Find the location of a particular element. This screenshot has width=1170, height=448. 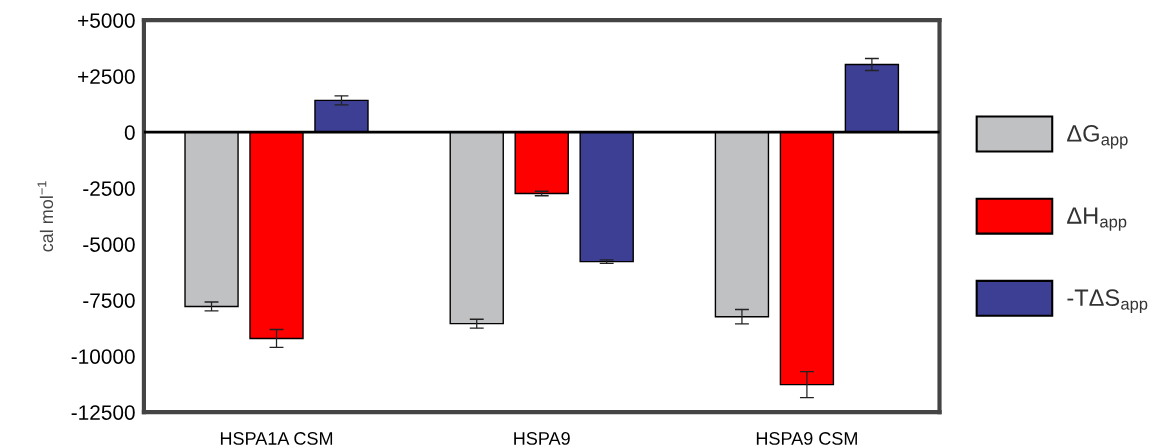

y-tick-label: -7500 is located at coordinates (109, 300).